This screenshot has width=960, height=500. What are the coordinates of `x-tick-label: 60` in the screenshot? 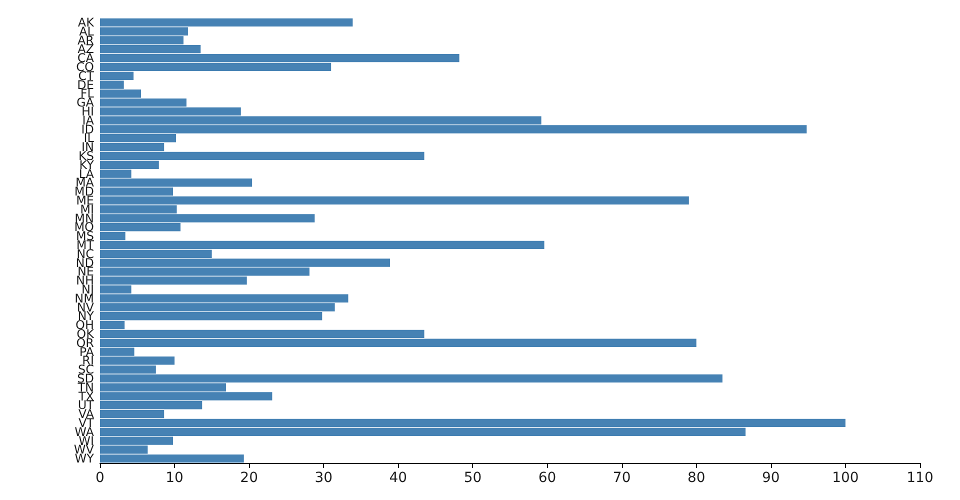 It's located at (547, 478).